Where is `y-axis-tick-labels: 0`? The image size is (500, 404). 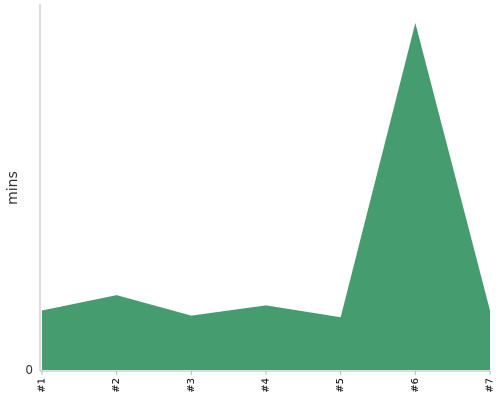 y-axis-tick-labels: 0 is located at coordinates (29, 370).